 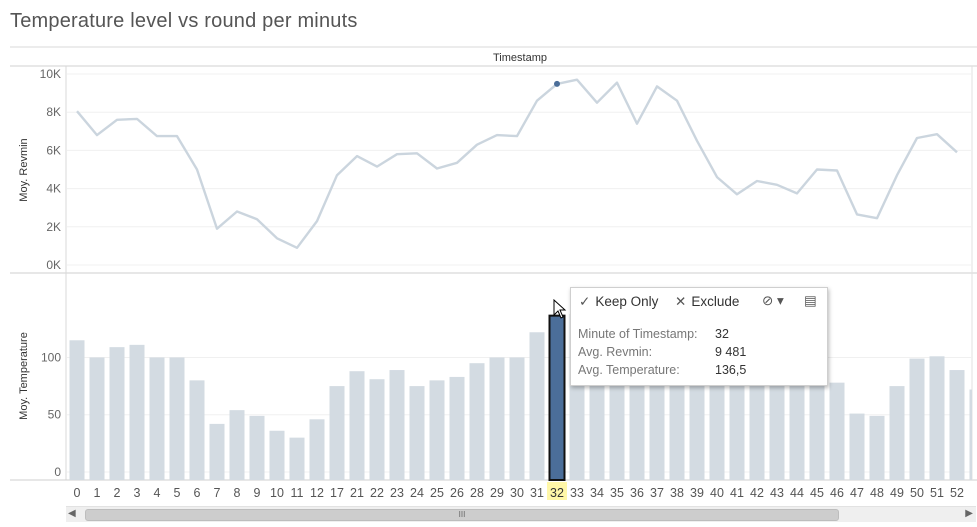 I want to click on x-tick-label: 47, so click(x=857, y=493).